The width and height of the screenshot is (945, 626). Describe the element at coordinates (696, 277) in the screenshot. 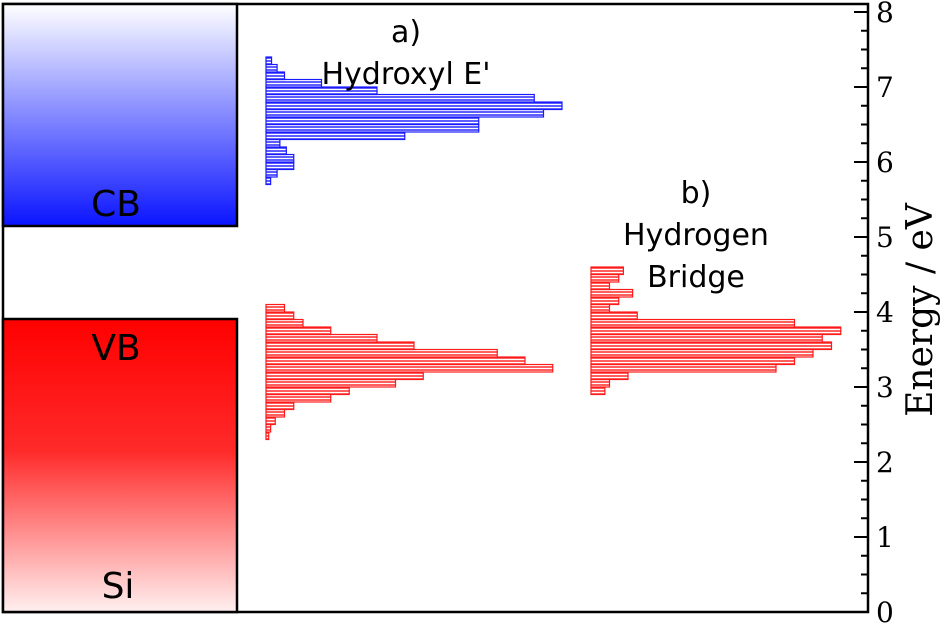

I see `annotation-b-name-2: Bridge` at that location.